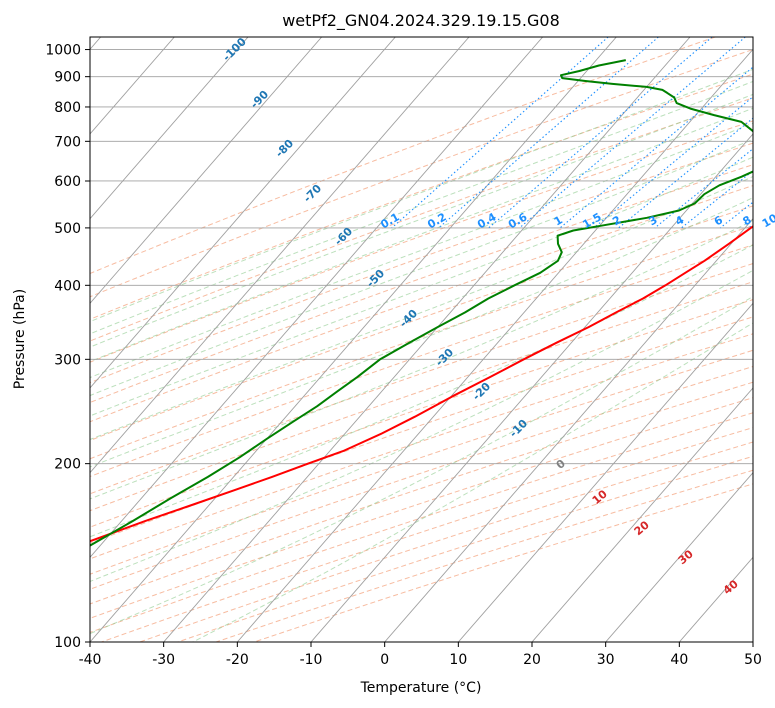  What do you see at coordinates (421, 21) in the screenshot?
I see `chart-title: wetPf2_GN04.2024.329.19.15.G08` at bounding box center [421, 21].